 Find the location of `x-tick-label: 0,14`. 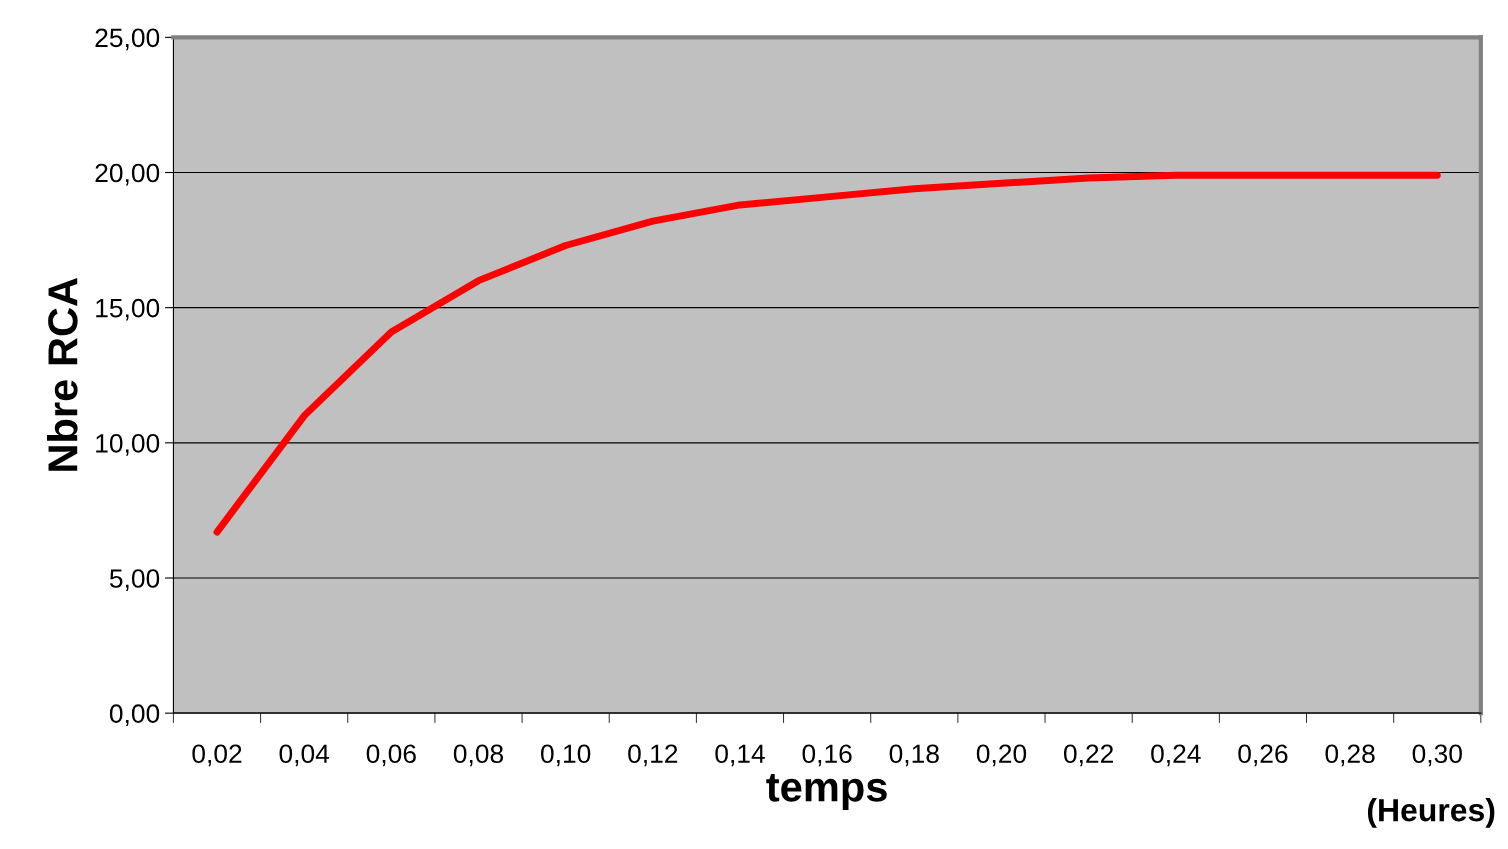

x-tick-label: 0,14 is located at coordinates (740, 755).